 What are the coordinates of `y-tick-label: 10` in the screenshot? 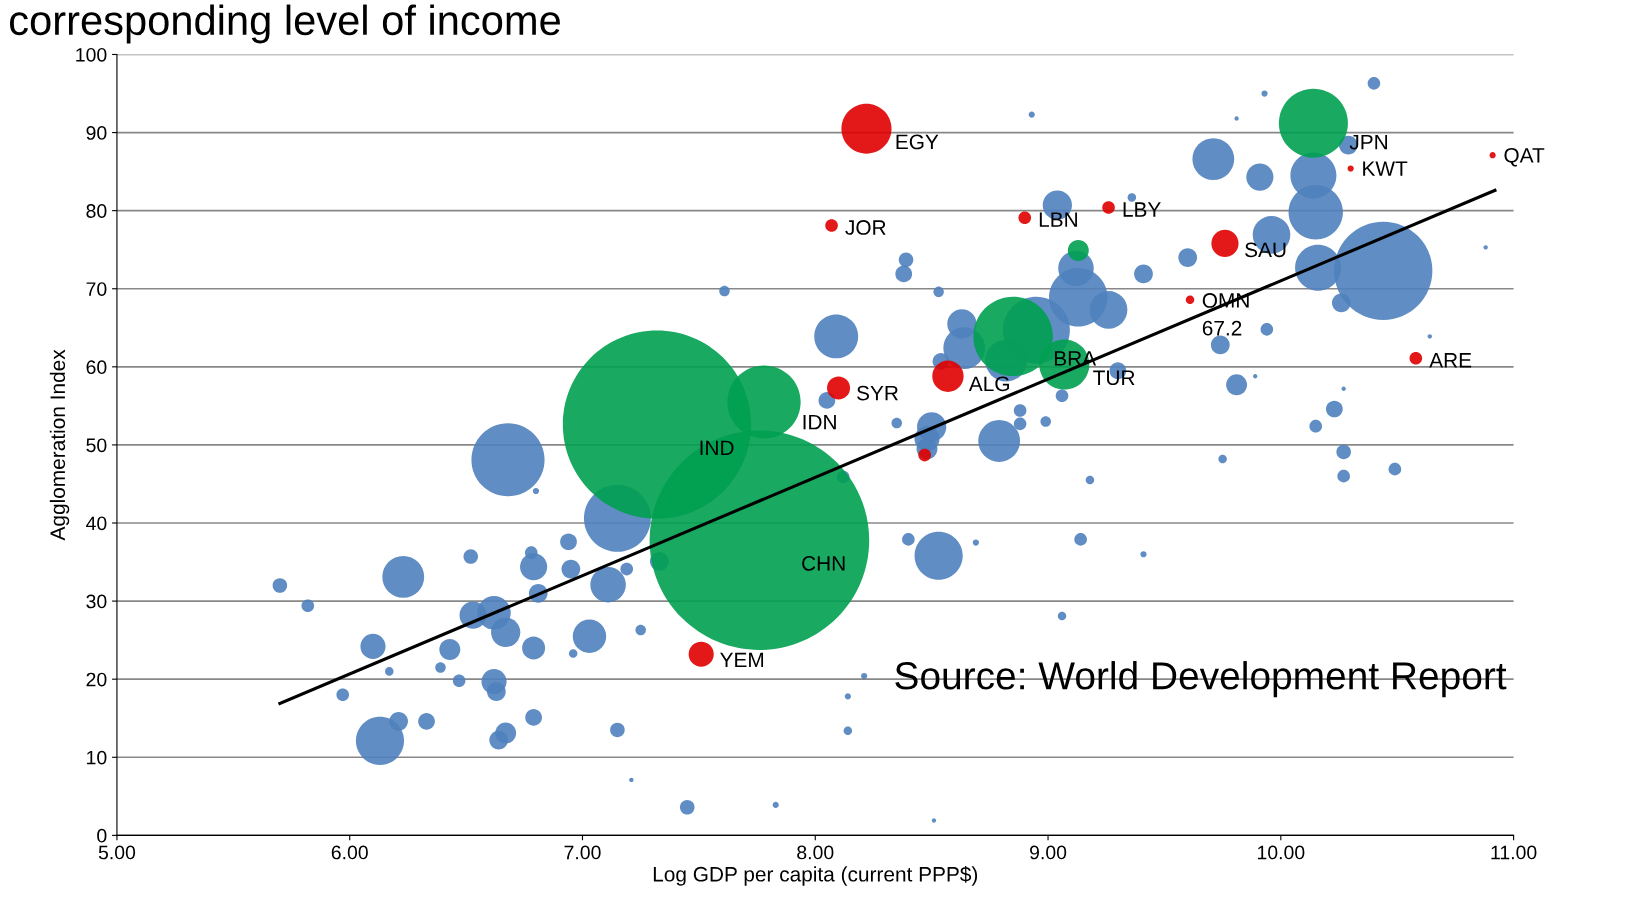 It's located at (97, 757).